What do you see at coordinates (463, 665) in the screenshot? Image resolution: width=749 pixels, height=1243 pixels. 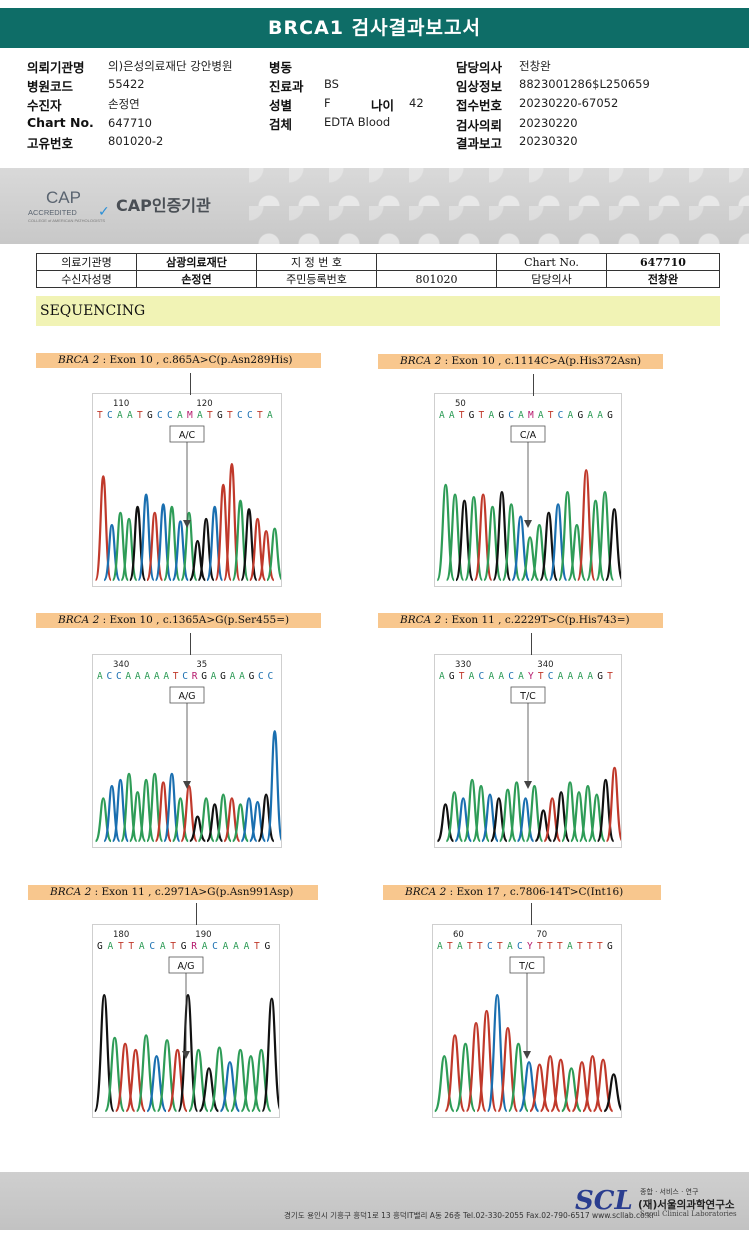 I see `position-label: 330` at bounding box center [463, 665].